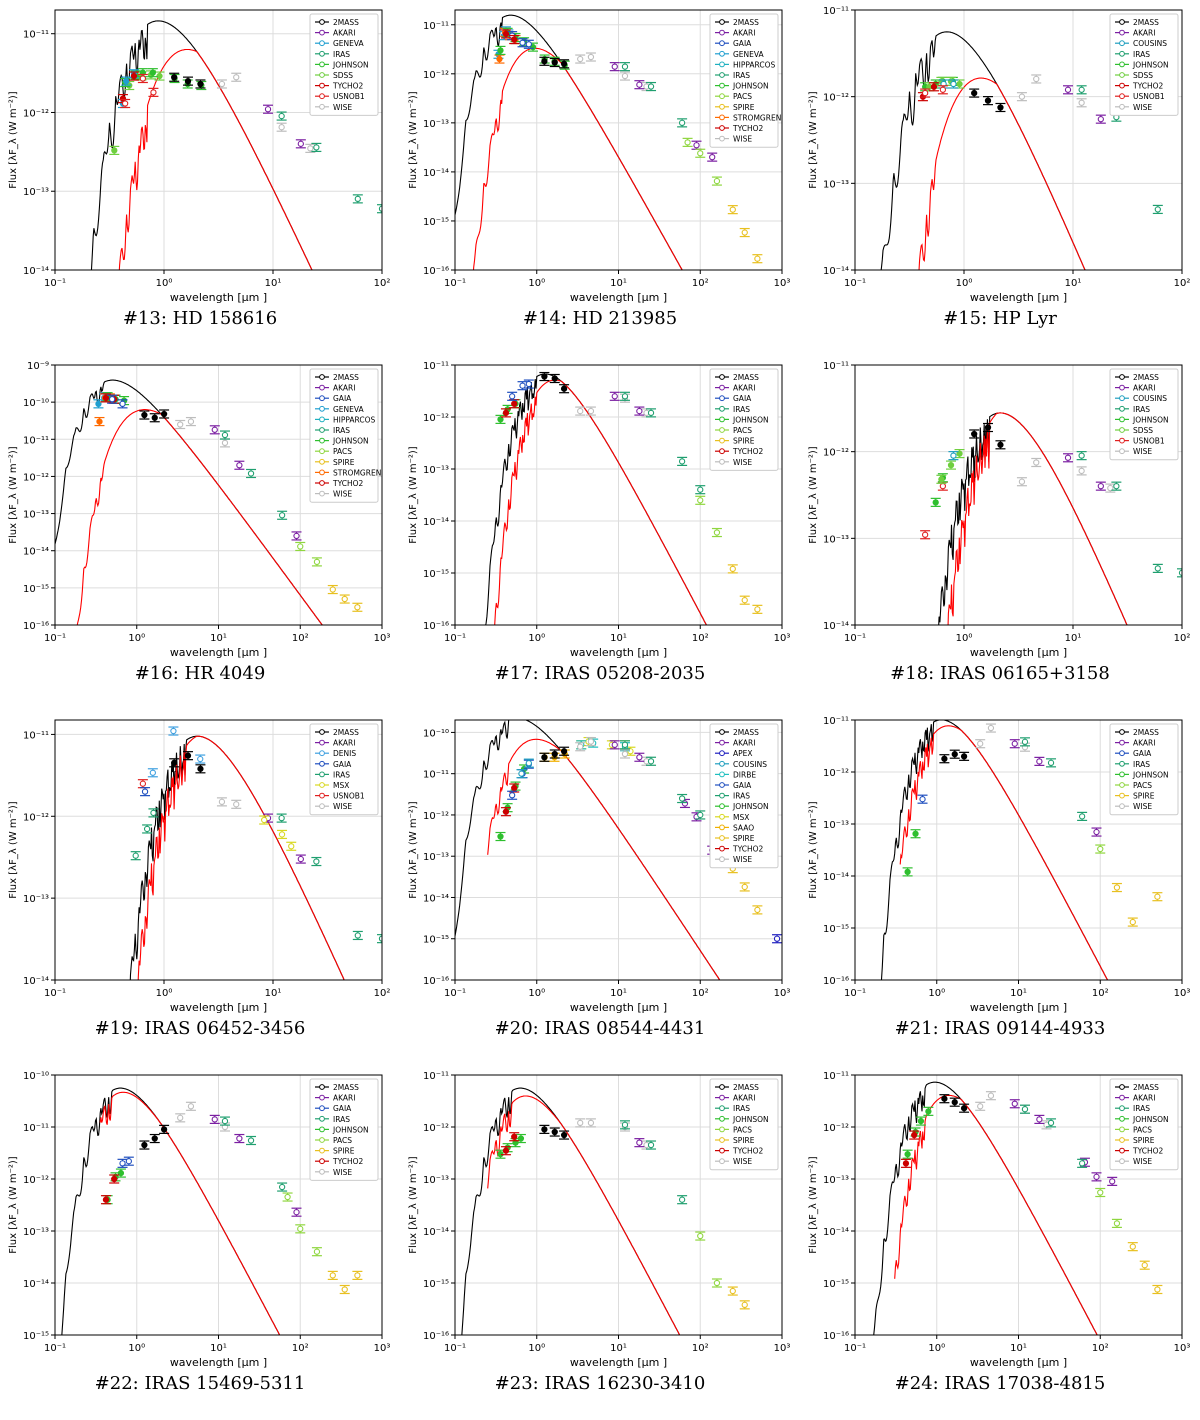 The width and height of the screenshot is (1200, 1420). I want to click on svg-text: PACS, so click(742, 430).